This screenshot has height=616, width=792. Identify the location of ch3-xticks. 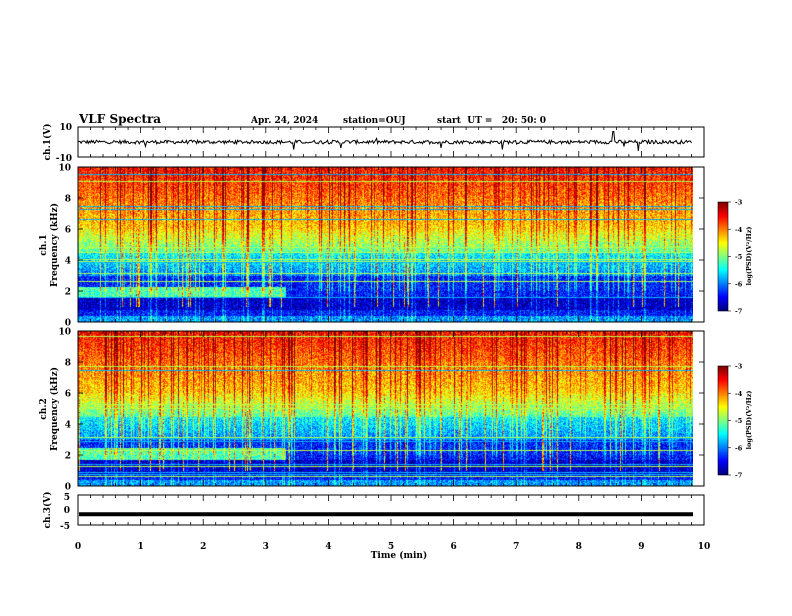
(391, 510).